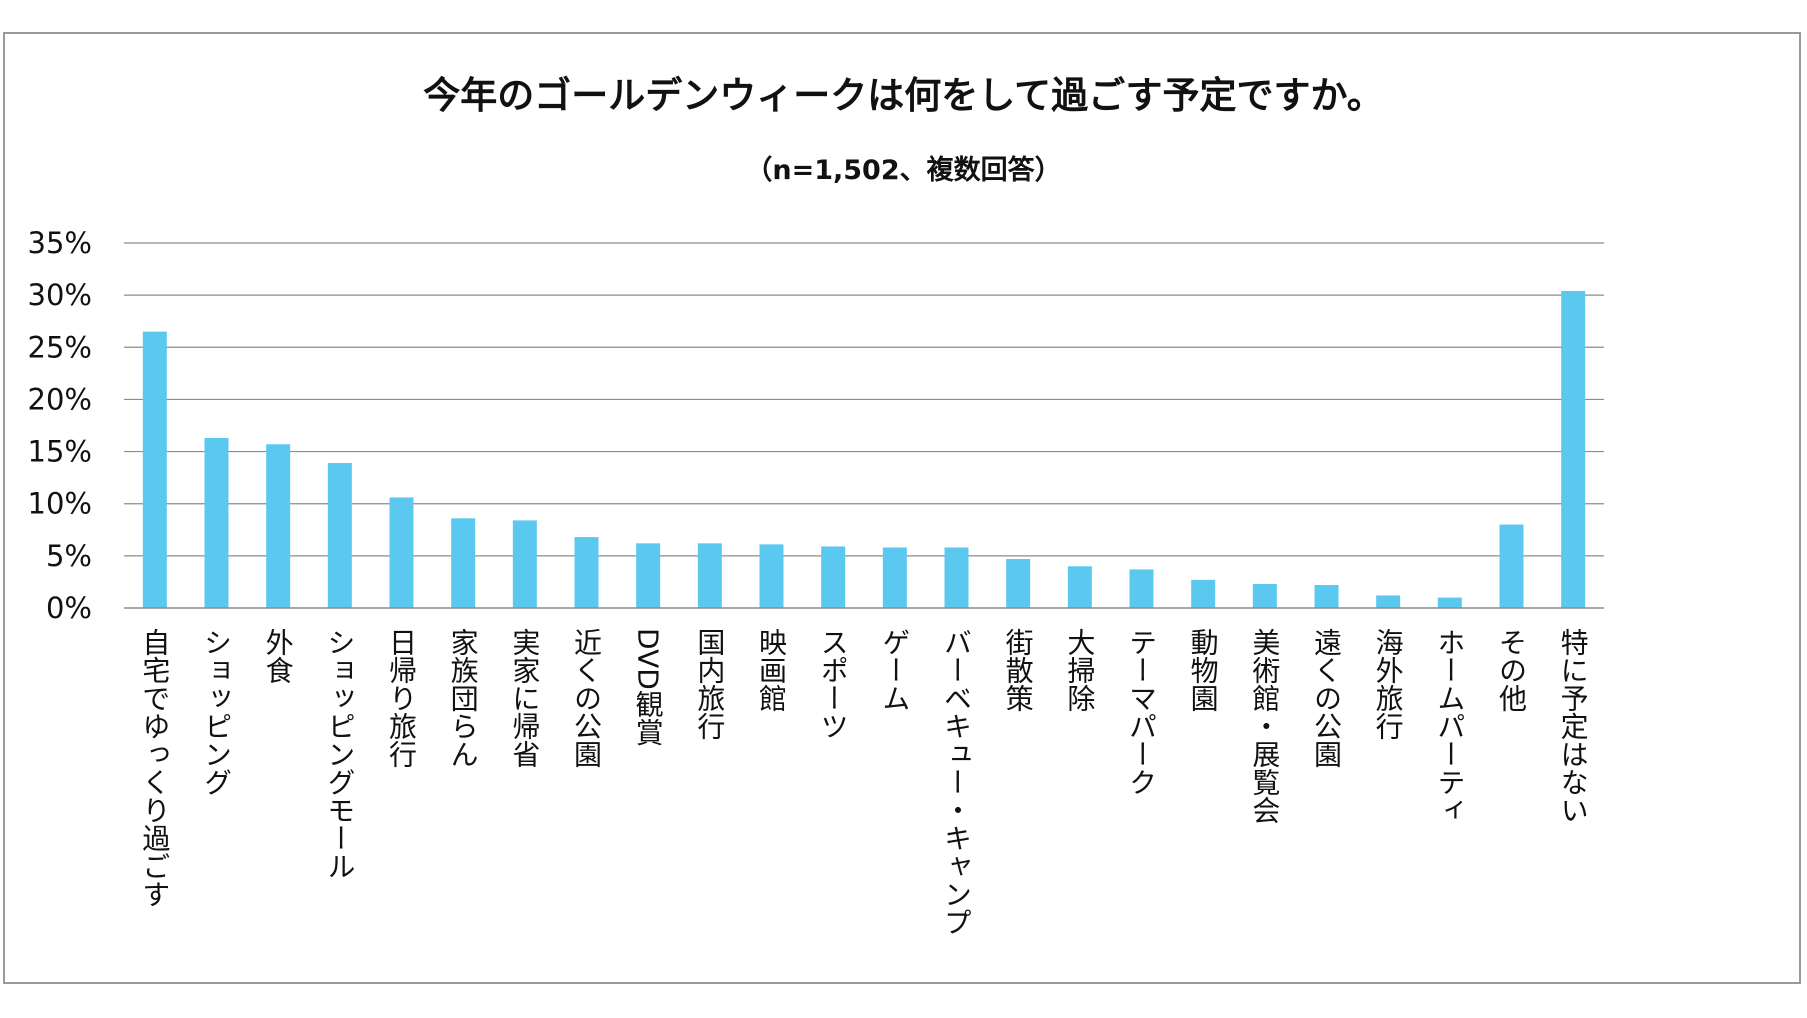  Describe the element at coordinates (1449, 726) in the screenshot. I see `x-category-label: ホームパーティ` at that location.